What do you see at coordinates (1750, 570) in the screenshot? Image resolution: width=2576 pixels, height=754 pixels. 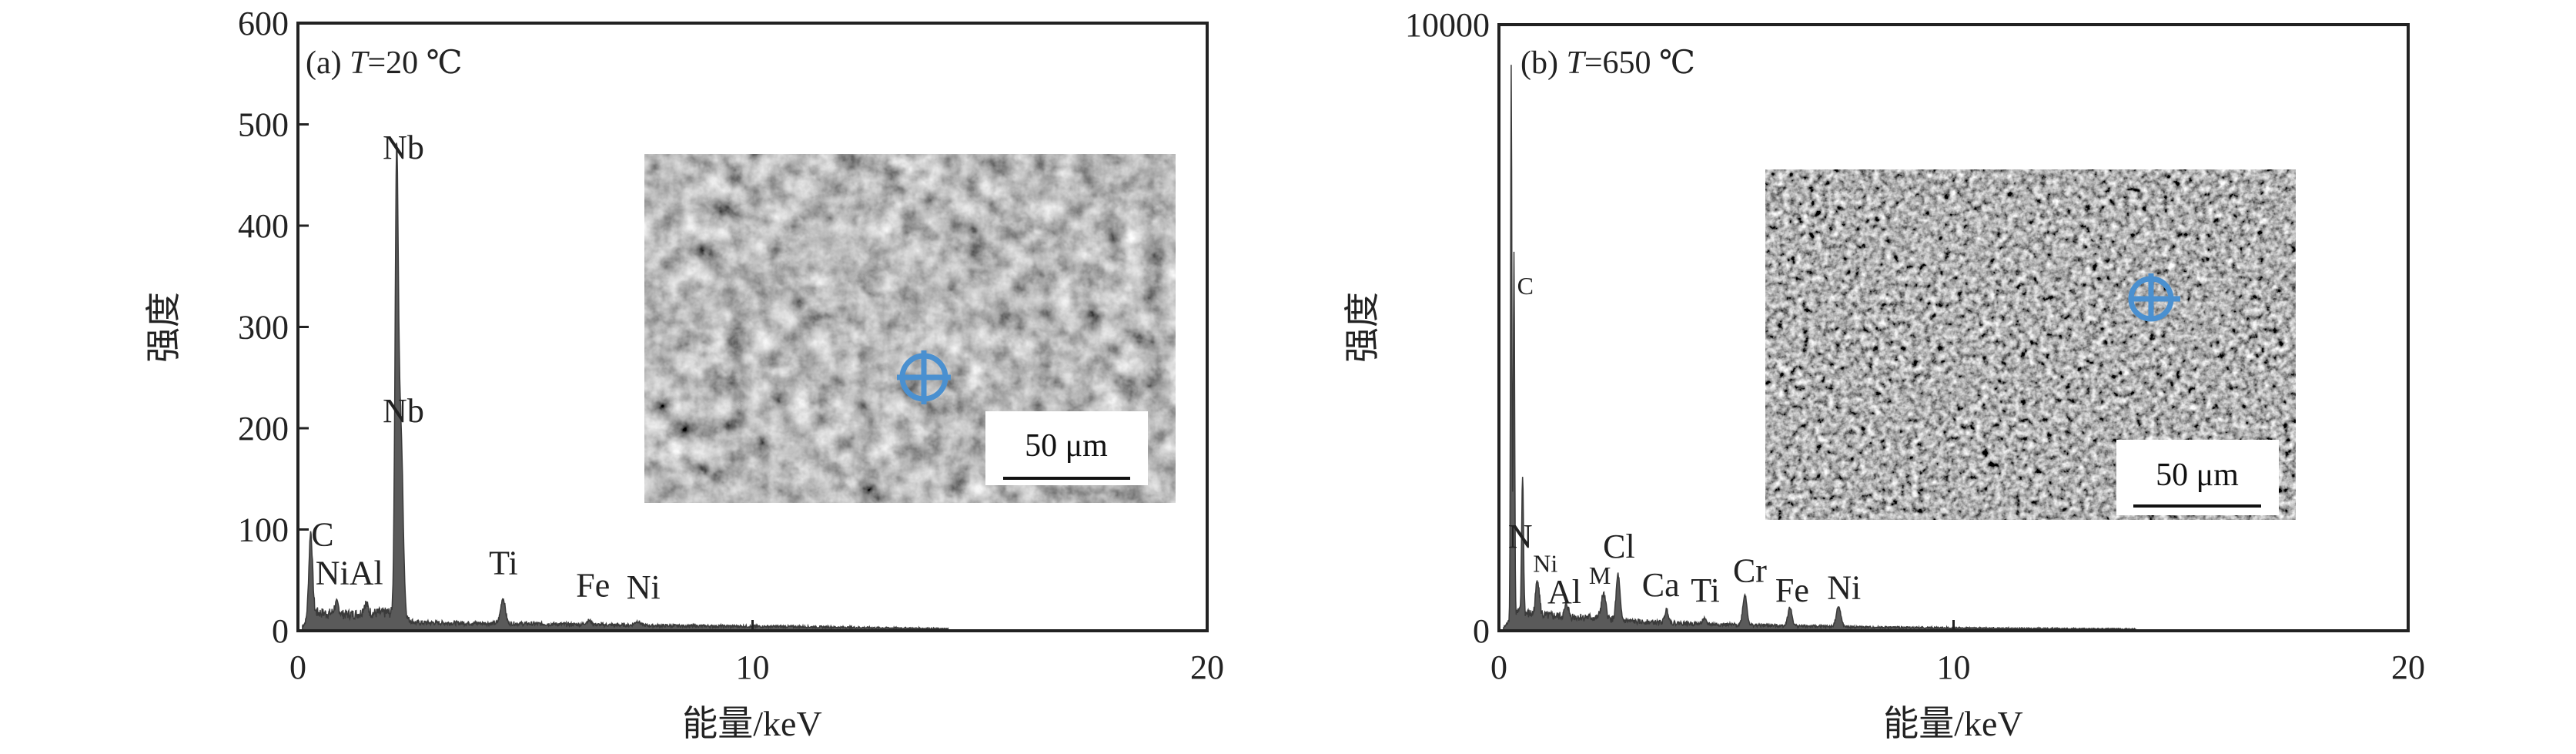 I see `peak-label: Cr` at bounding box center [1750, 570].